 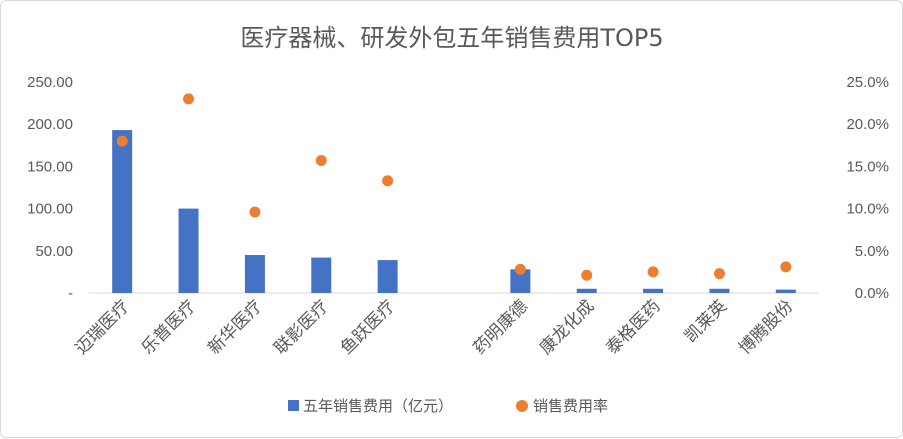 I want to click on x-category-label: 迈瑞医疗, so click(x=102, y=327).